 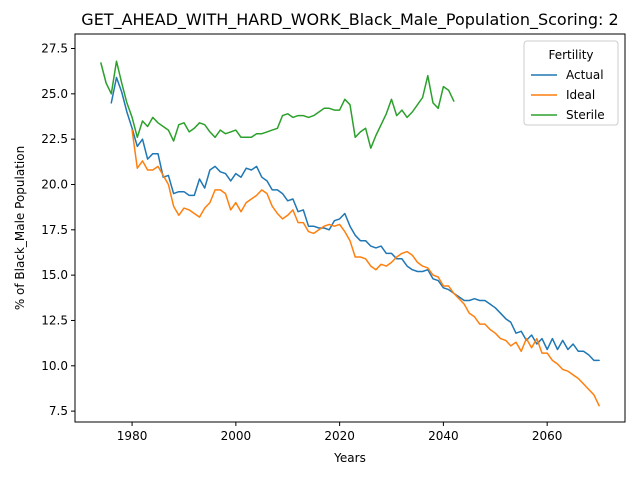 I want to click on y-tick-label: 7.5, so click(x=58, y=411).